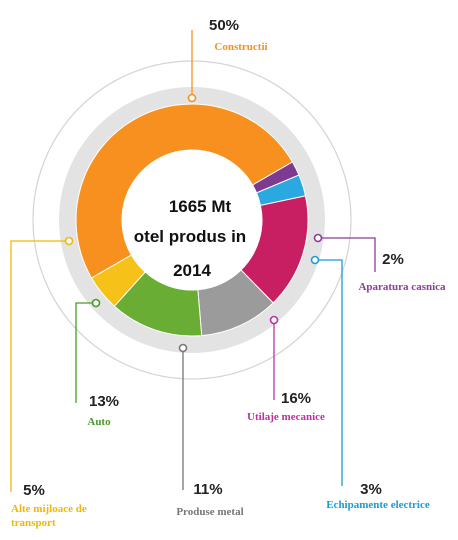  I want to click on percent-utilaje-mecanice: 16%, so click(296, 398).